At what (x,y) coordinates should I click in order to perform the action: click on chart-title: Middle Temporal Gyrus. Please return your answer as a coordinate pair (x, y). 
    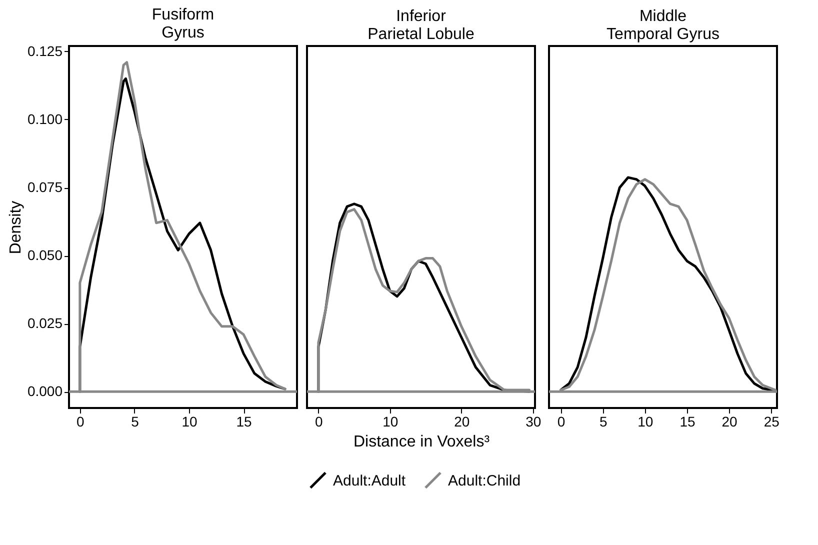
    Looking at the image, I should click on (663, 25).